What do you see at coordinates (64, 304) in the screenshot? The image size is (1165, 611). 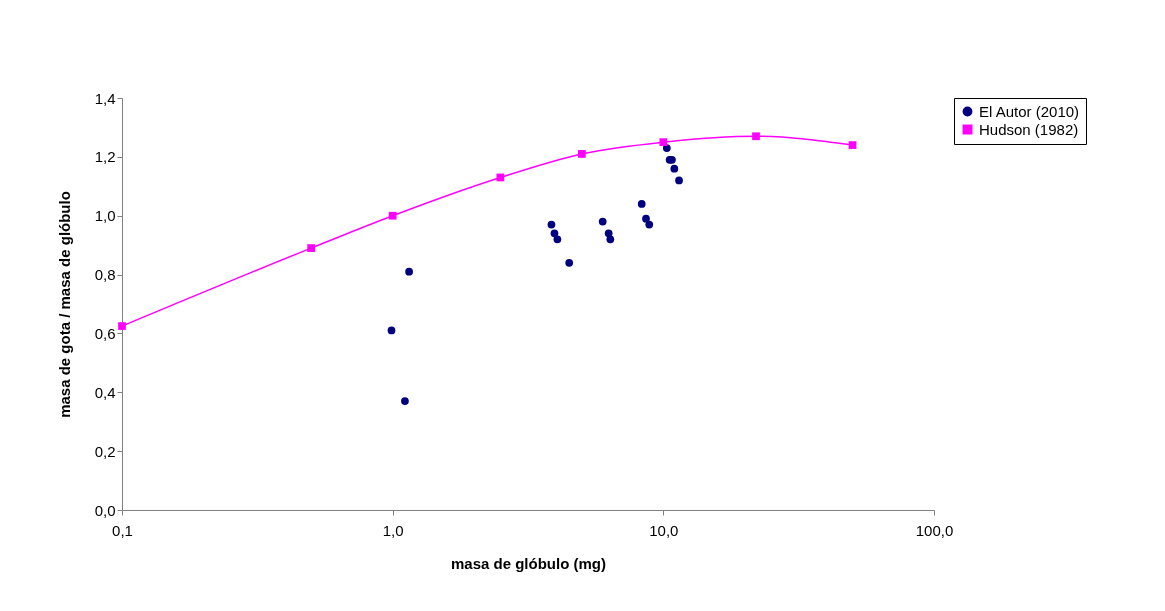 I see `y-axis-title: masa de gota / masa de glóbulo` at bounding box center [64, 304].